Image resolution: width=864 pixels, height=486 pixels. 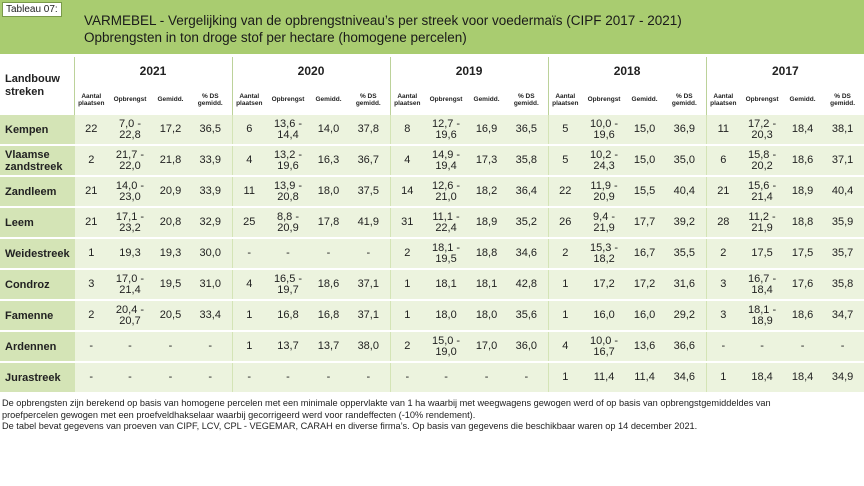 What do you see at coordinates (762, 130) in the screenshot?
I see `table-cell: 17,2 - 20,3` at bounding box center [762, 130].